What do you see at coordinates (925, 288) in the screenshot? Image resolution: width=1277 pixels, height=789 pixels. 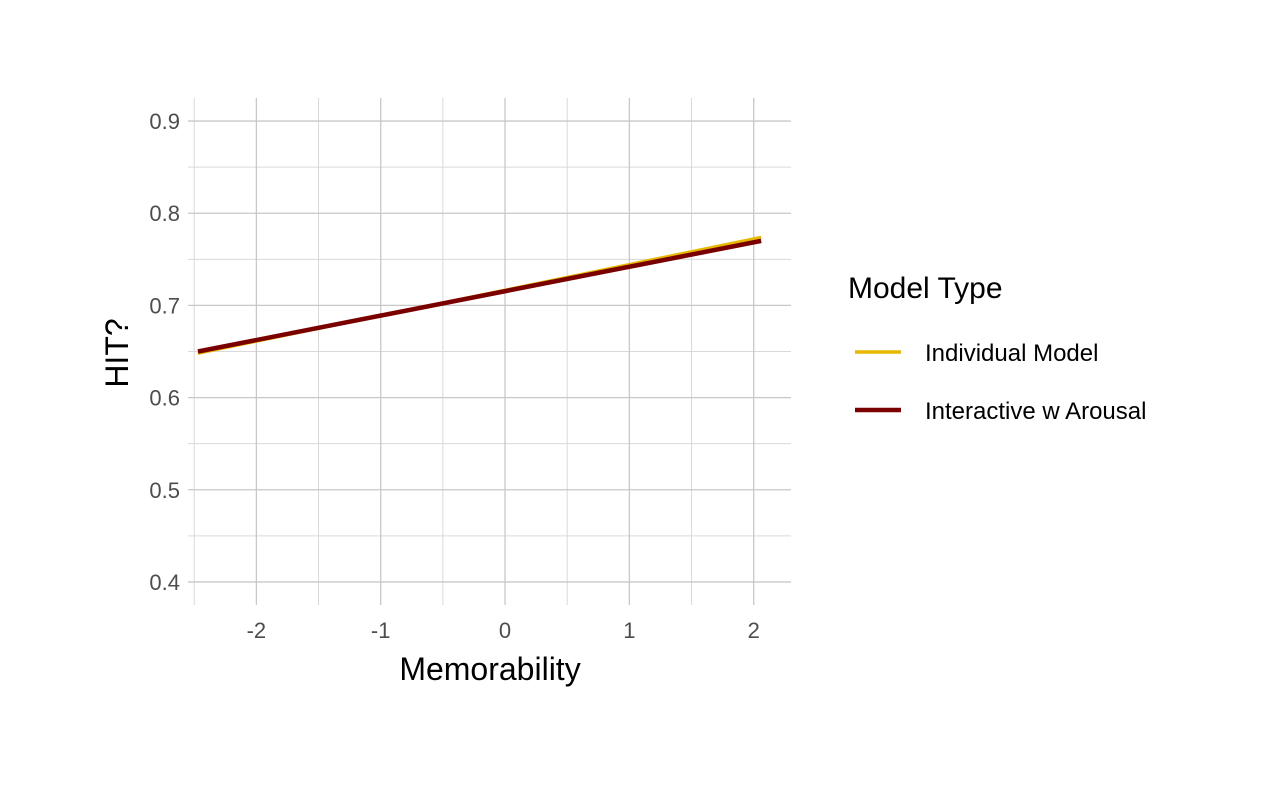 I see `legend-title: Model Type` at bounding box center [925, 288].